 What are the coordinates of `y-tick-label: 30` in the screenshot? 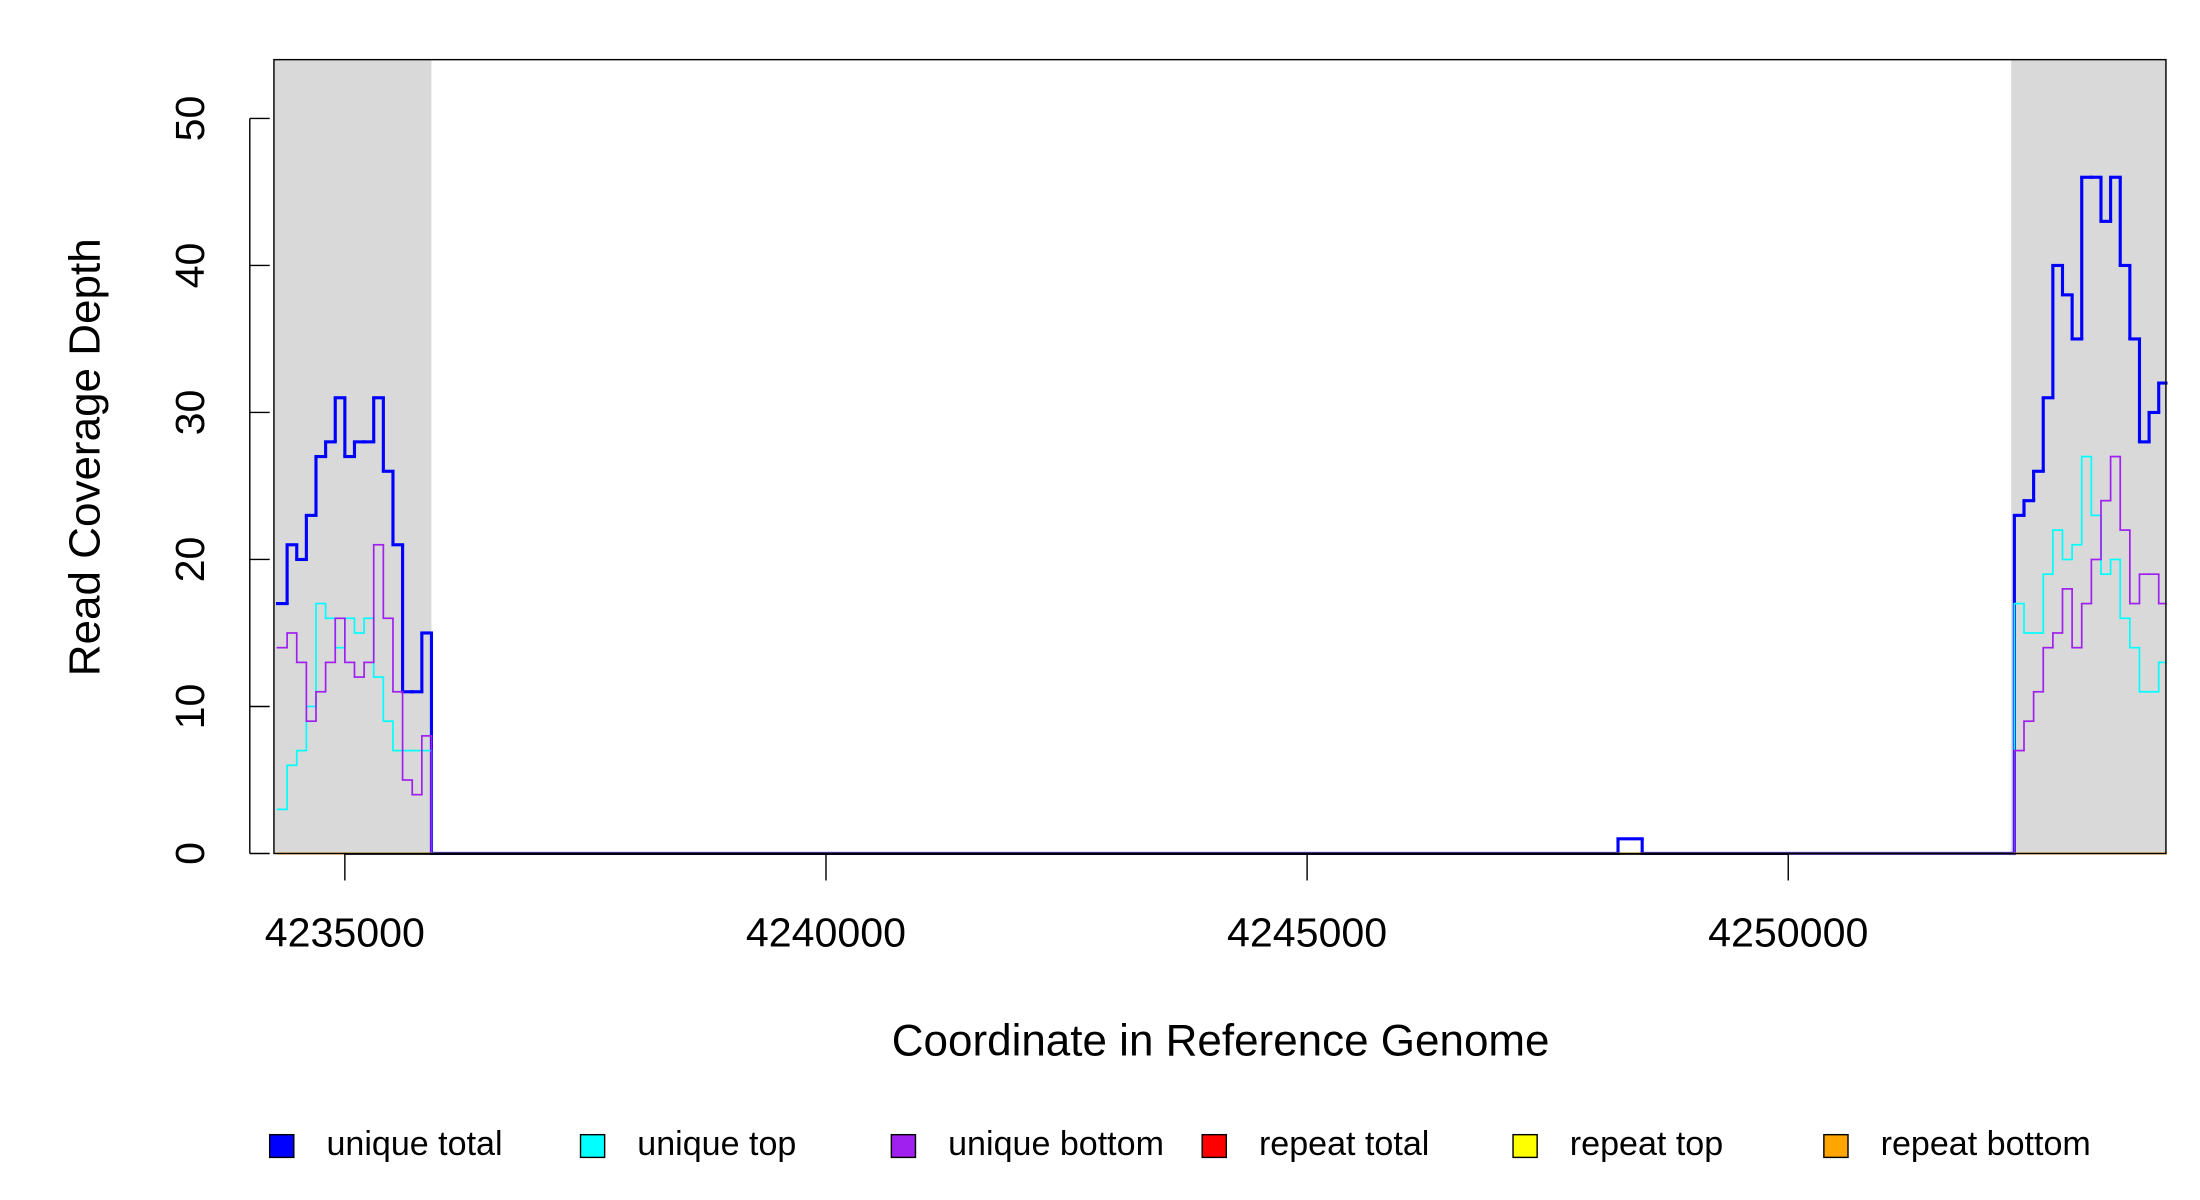 It's located at (190, 413).